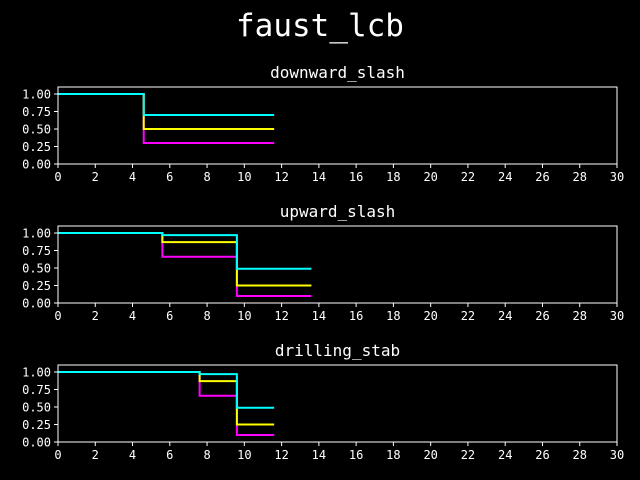 The image size is (640, 480). I want to click on subplot-title: downward_slash, so click(337, 72).